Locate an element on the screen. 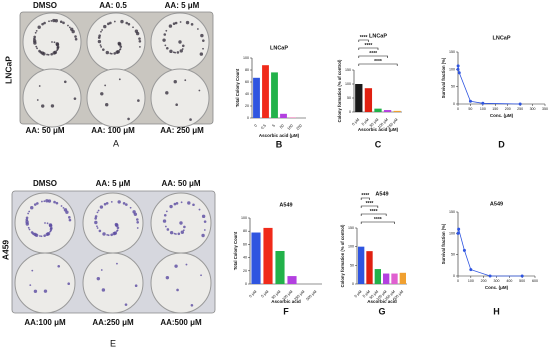 The image size is (550, 358). point is located at coordinates (471, 270).